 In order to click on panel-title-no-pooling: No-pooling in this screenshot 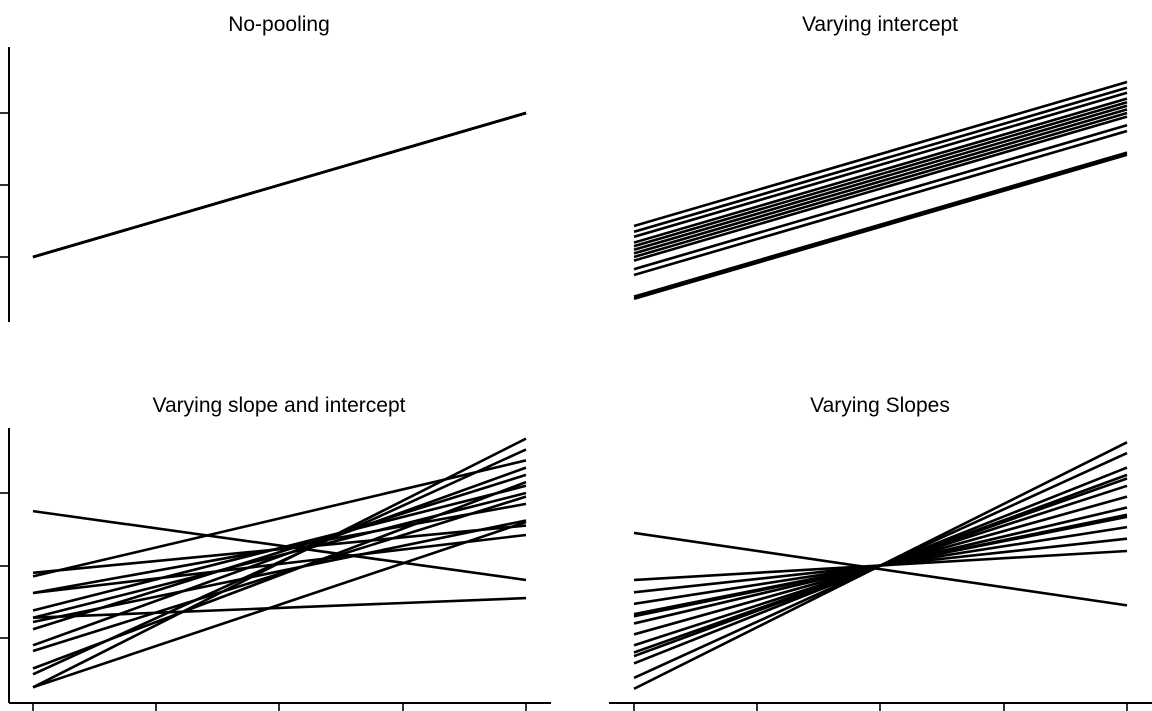, I will do `click(279, 24)`.